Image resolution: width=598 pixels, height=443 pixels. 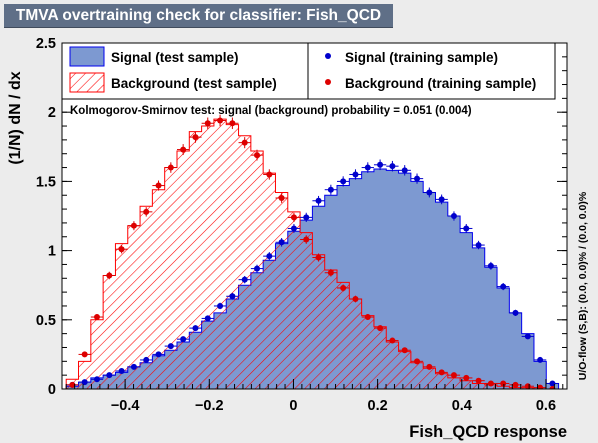 I want to click on y-axis-label: (1/N) dN / dx, so click(x=15, y=117).